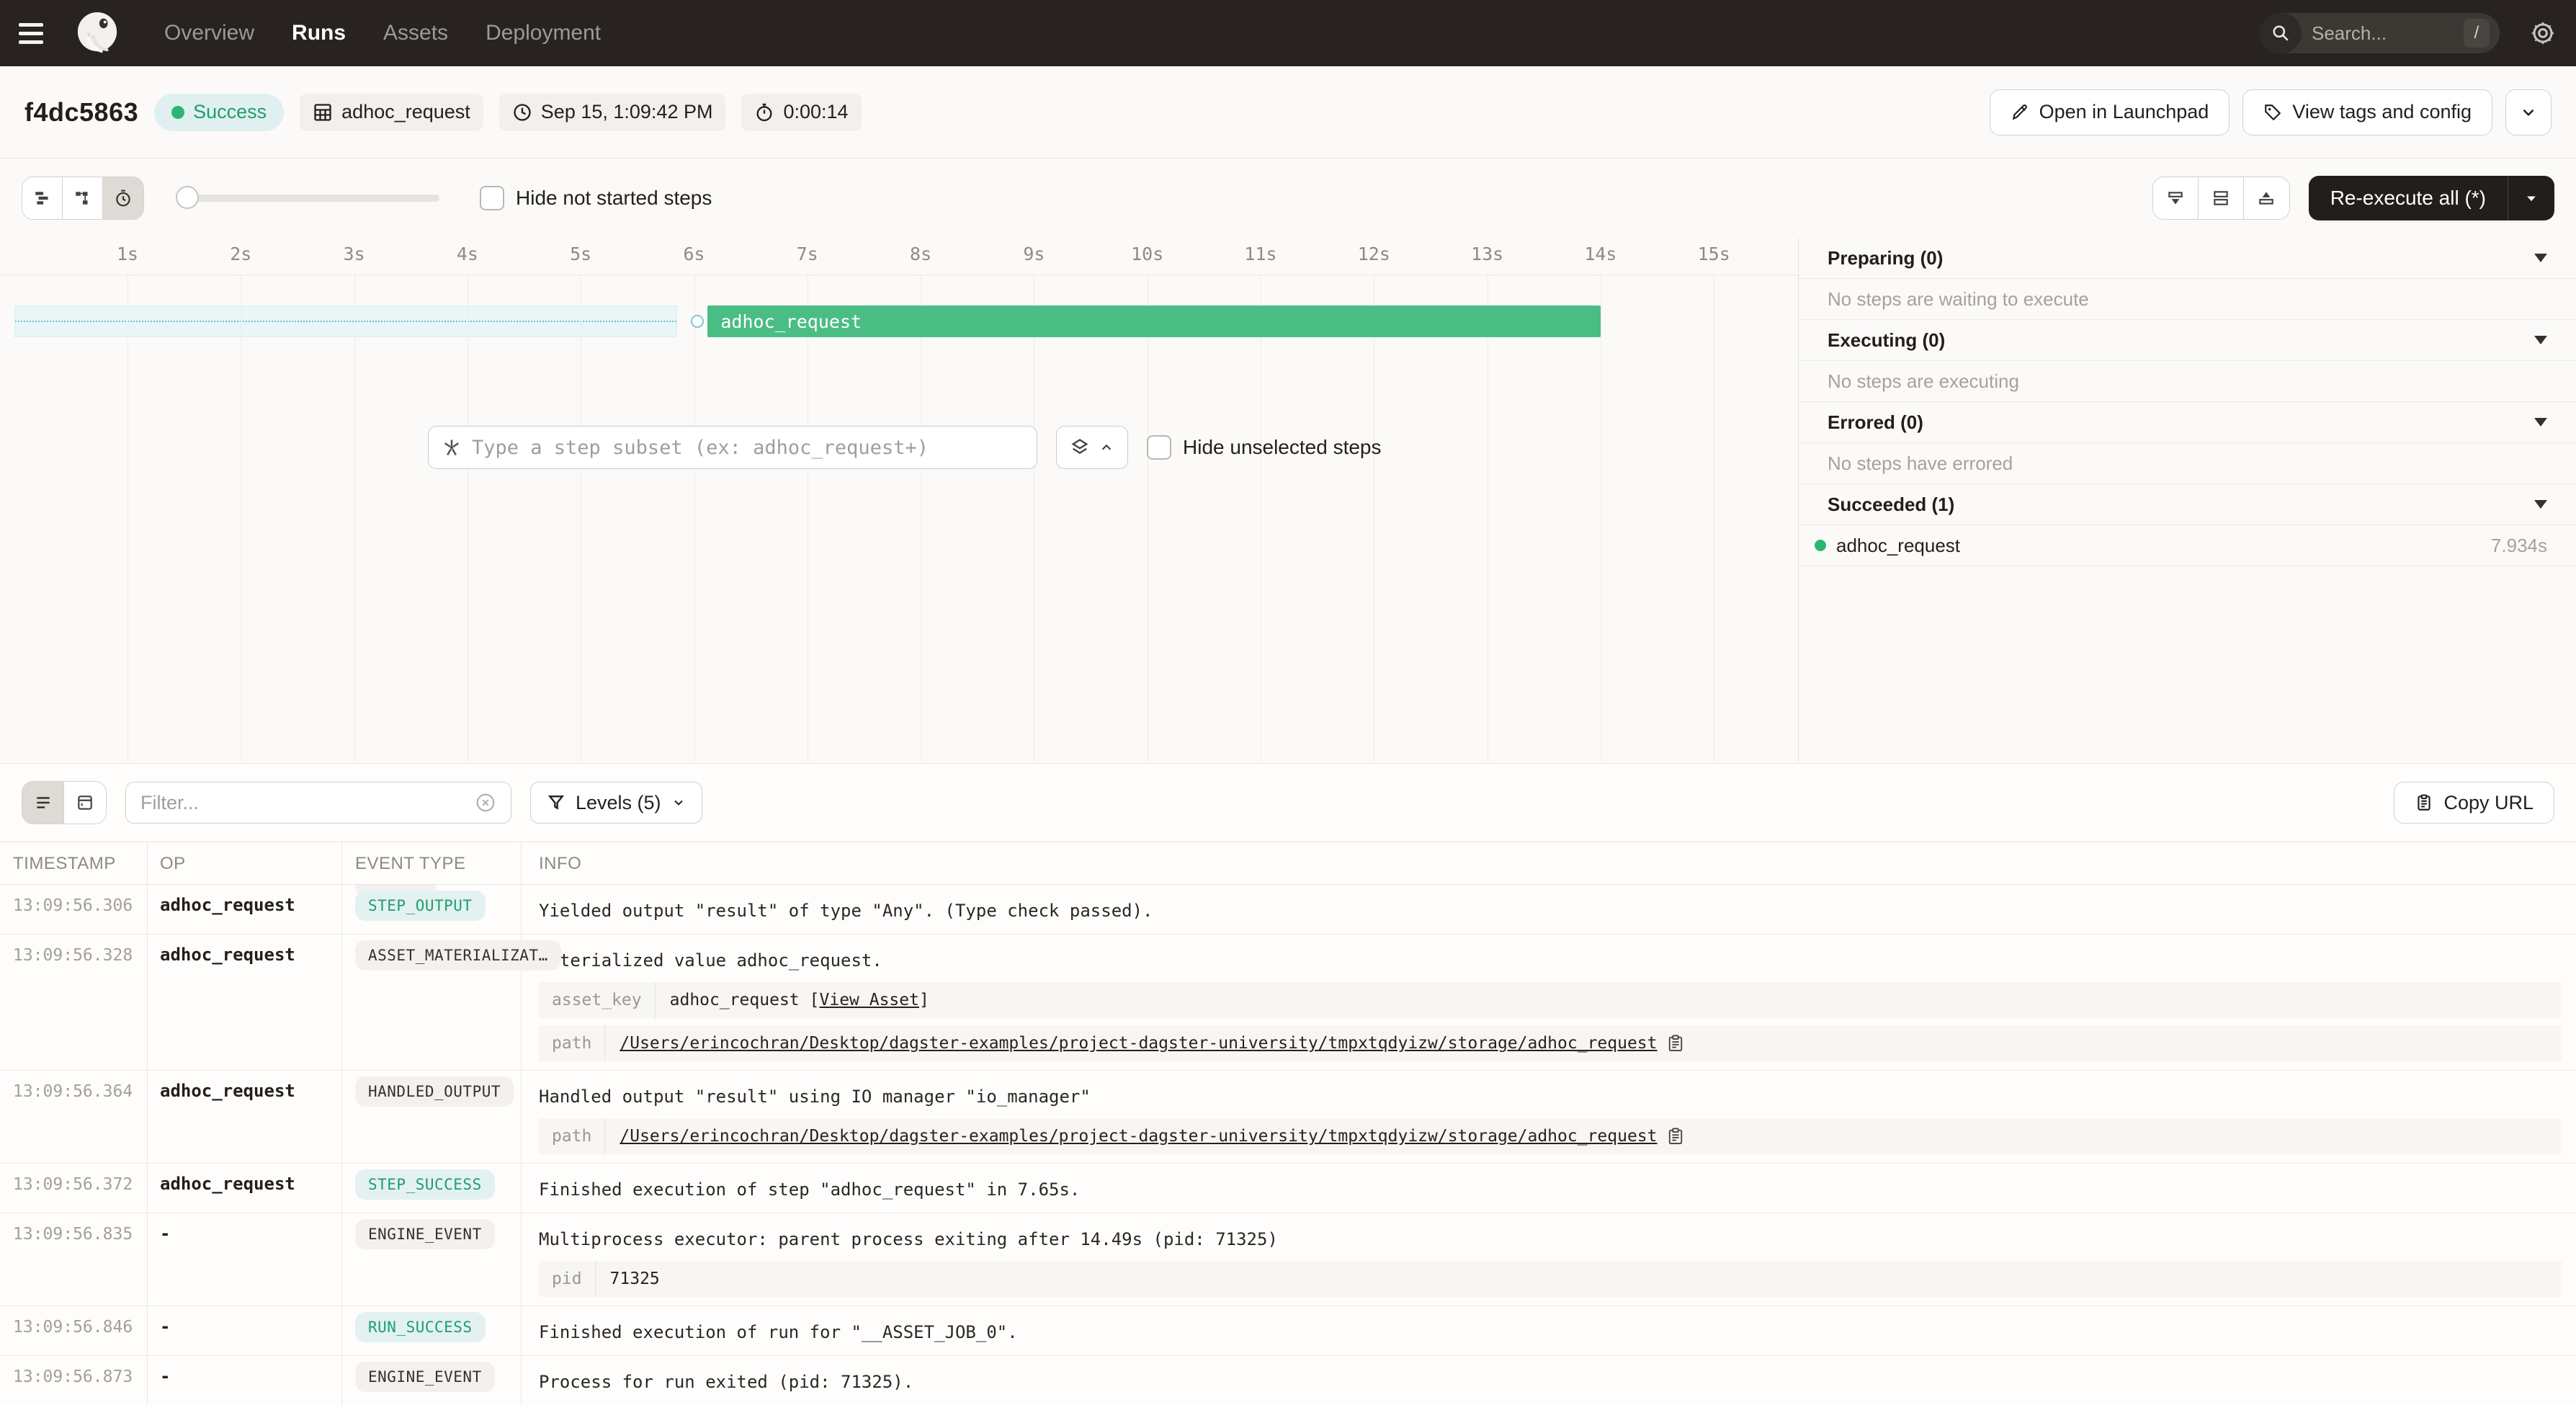 The image size is (2576, 1405). Describe the element at coordinates (616, 803) in the screenshot. I see `levels-dropdown-button: Levels (5)` at that location.